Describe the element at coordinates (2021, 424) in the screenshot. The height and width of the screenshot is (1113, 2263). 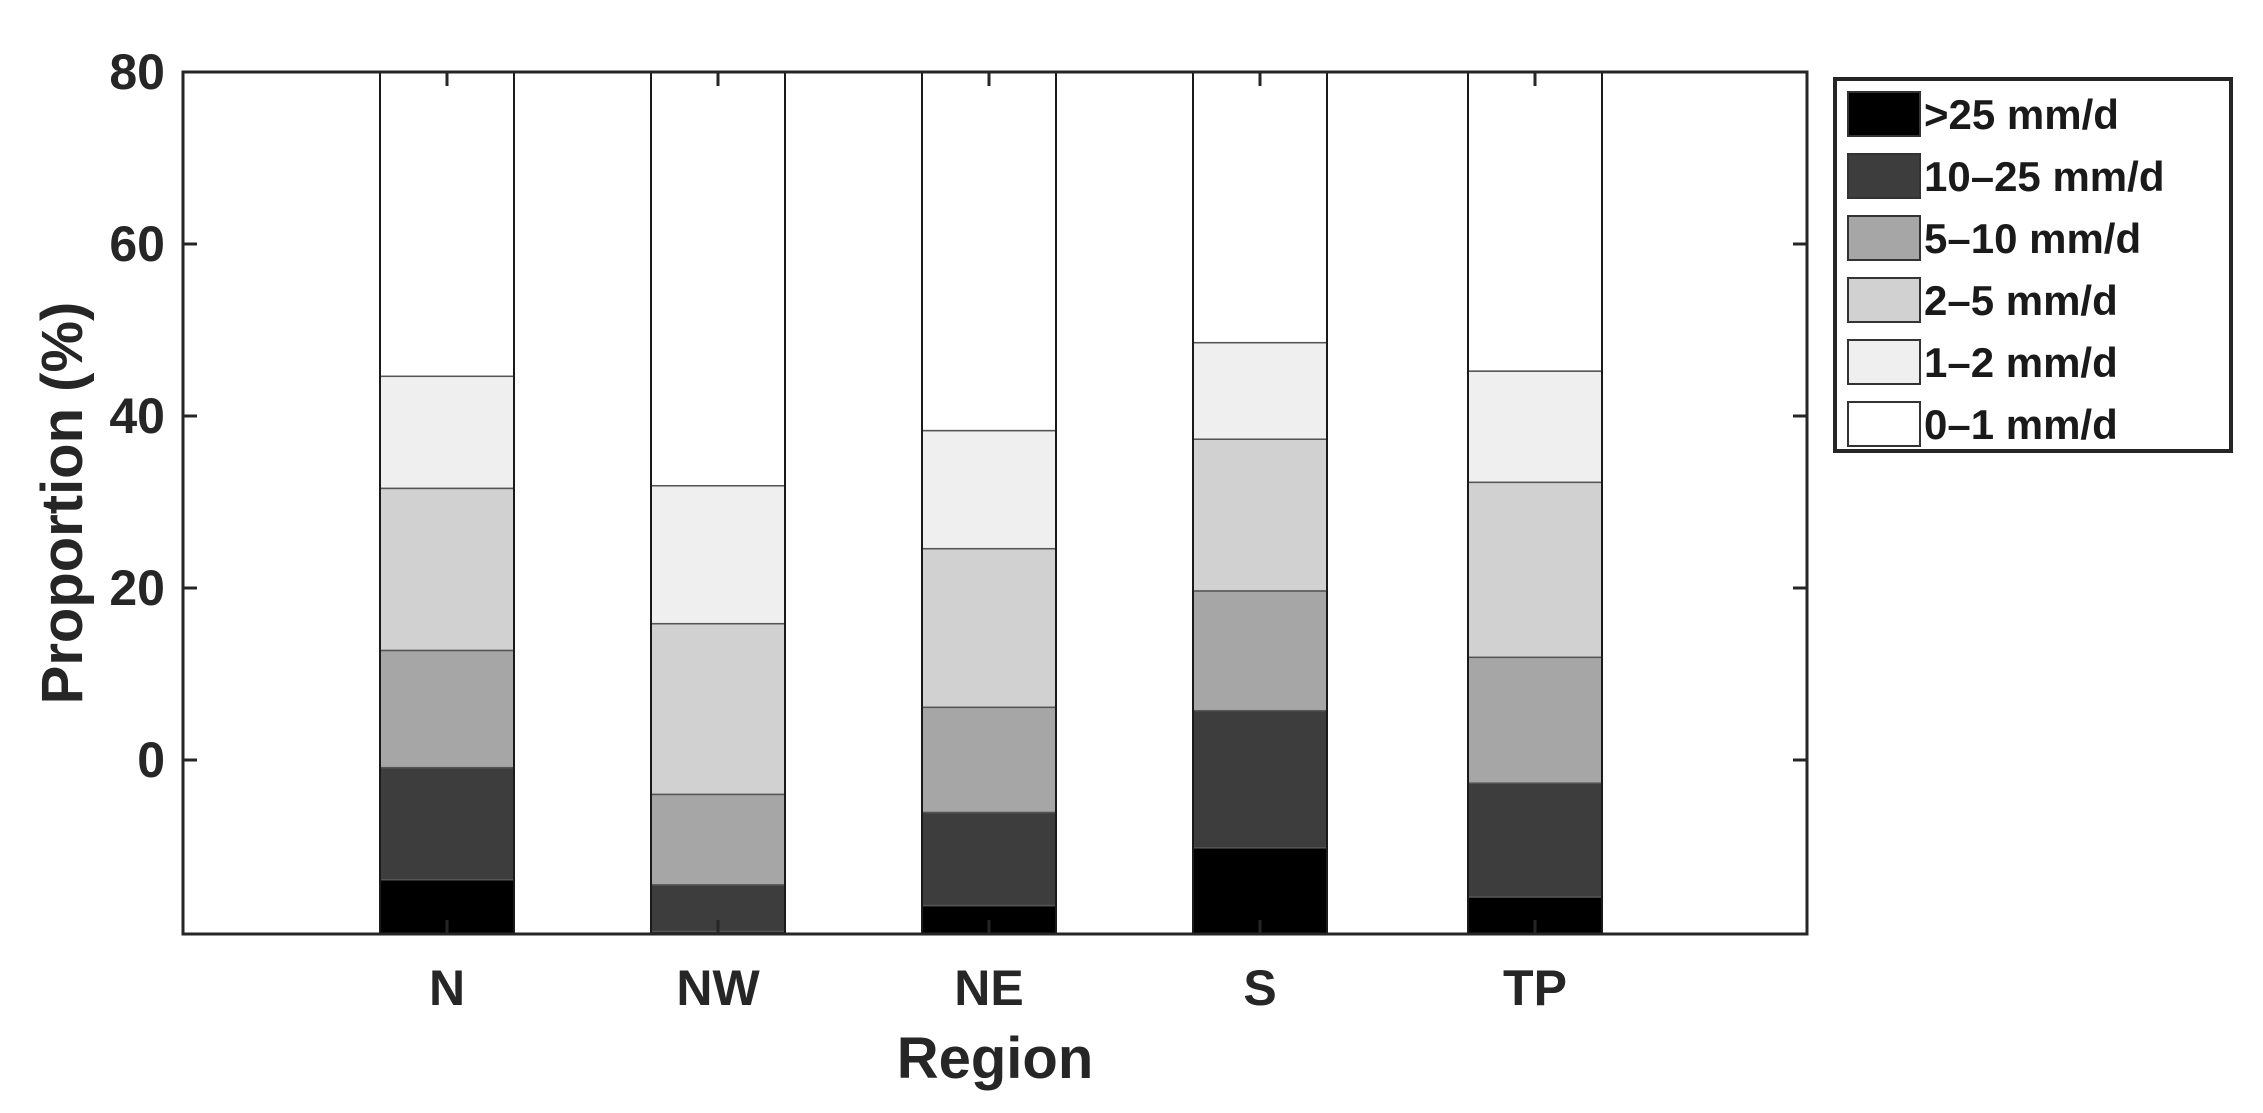
I see `legend-label-5: 0–1 mm/d` at that location.